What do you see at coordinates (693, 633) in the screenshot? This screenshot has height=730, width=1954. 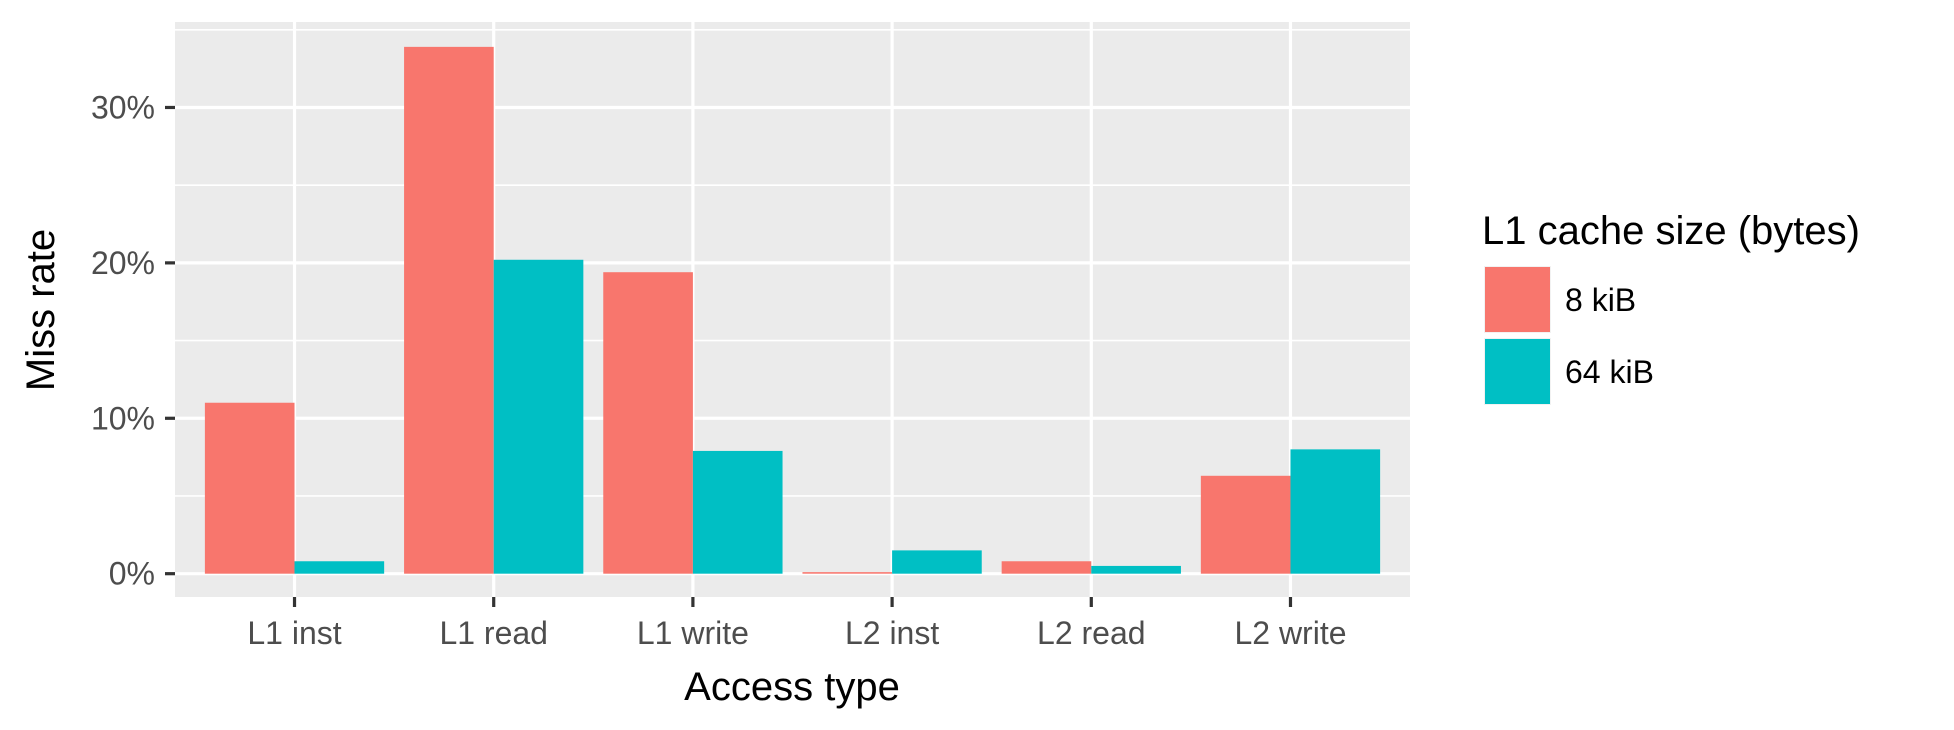 I see `x-tick-label: L1 write` at bounding box center [693, 633].